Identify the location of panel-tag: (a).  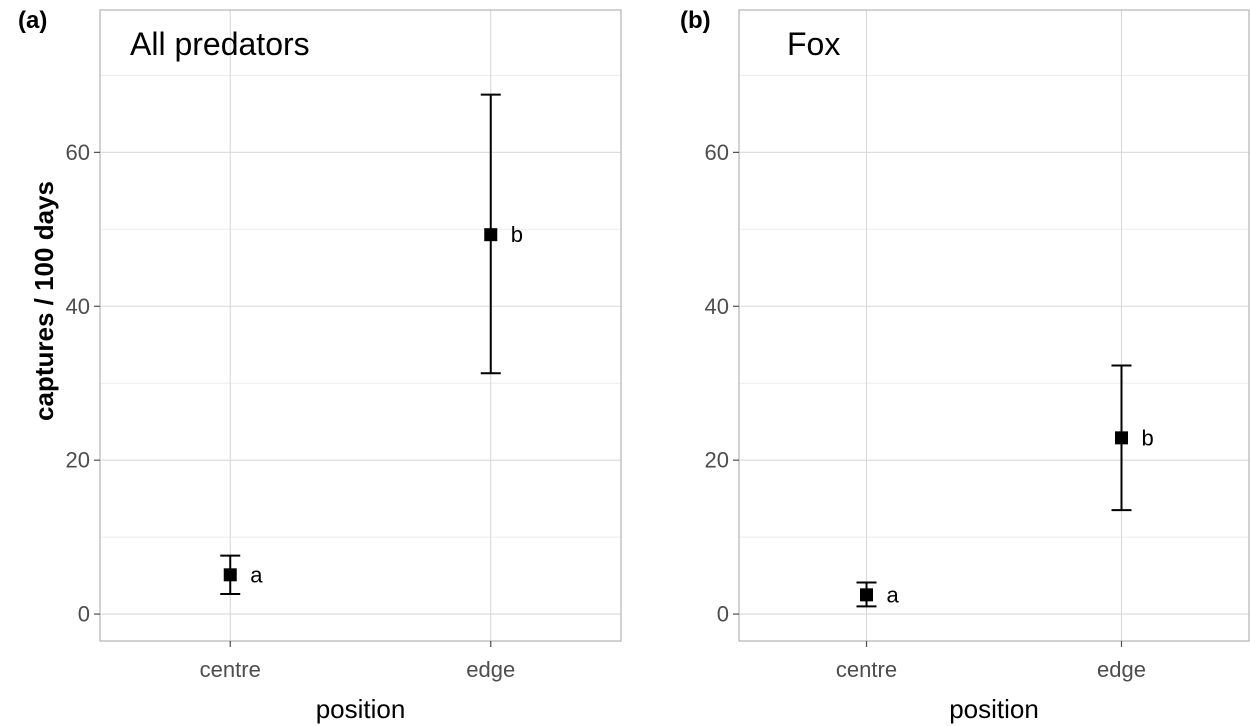
(32, 20).